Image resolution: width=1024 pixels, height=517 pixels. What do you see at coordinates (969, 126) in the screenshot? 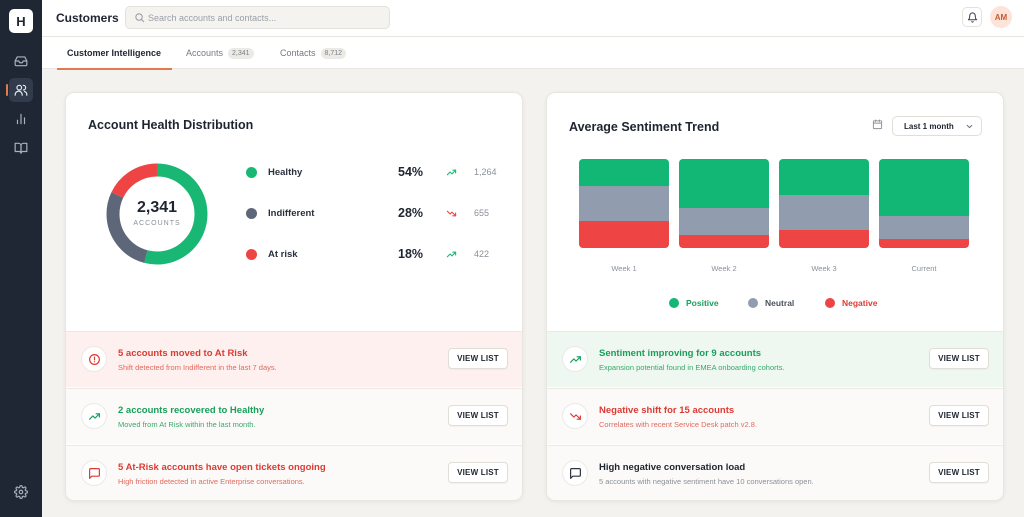
I see `chevron-down-icon` at bounding box center [969, 126].